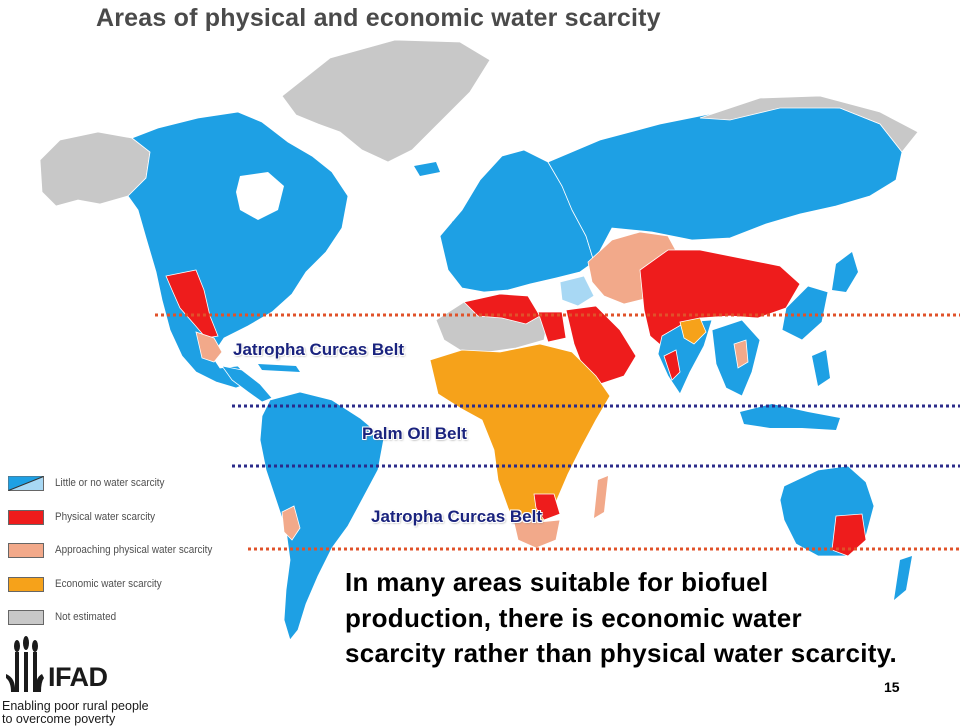 The image size is (960, 726). What do you see at coordinates (291, 523) in the screenshot?
I see `region-south-america-approaching` at bounding box center [291, 523].